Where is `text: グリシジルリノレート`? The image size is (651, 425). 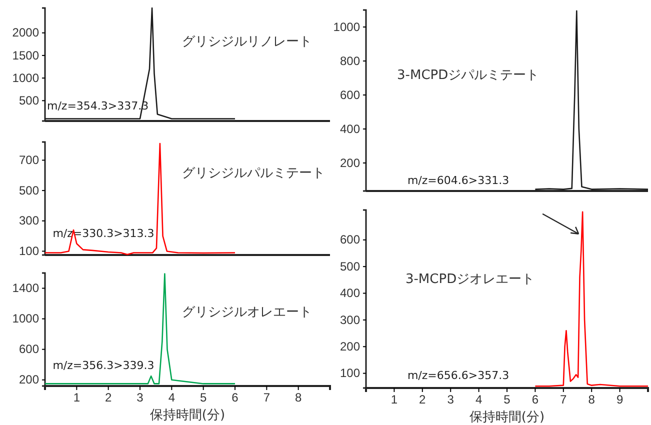 text: グリシジルリノレート is located at coordinates (247, 42).